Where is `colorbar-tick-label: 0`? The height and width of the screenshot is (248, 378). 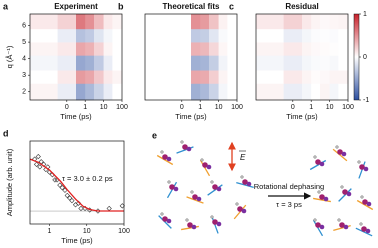 colorbar-tick-label: 0 is located at coordinates (365, 57).